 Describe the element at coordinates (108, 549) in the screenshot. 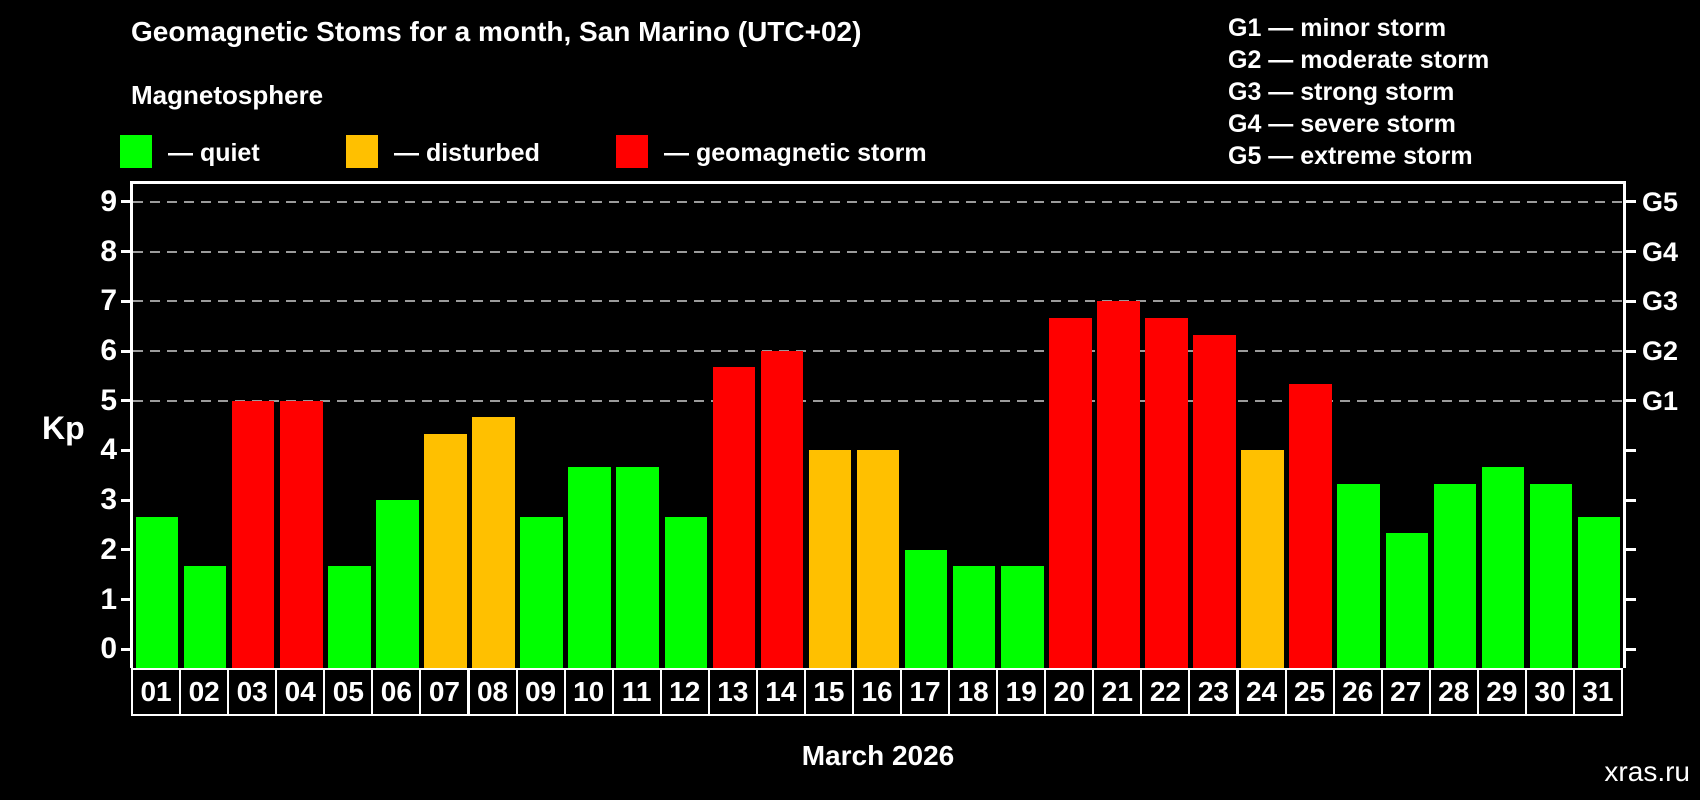

I see `y-tick-label-2: 2` at that location.